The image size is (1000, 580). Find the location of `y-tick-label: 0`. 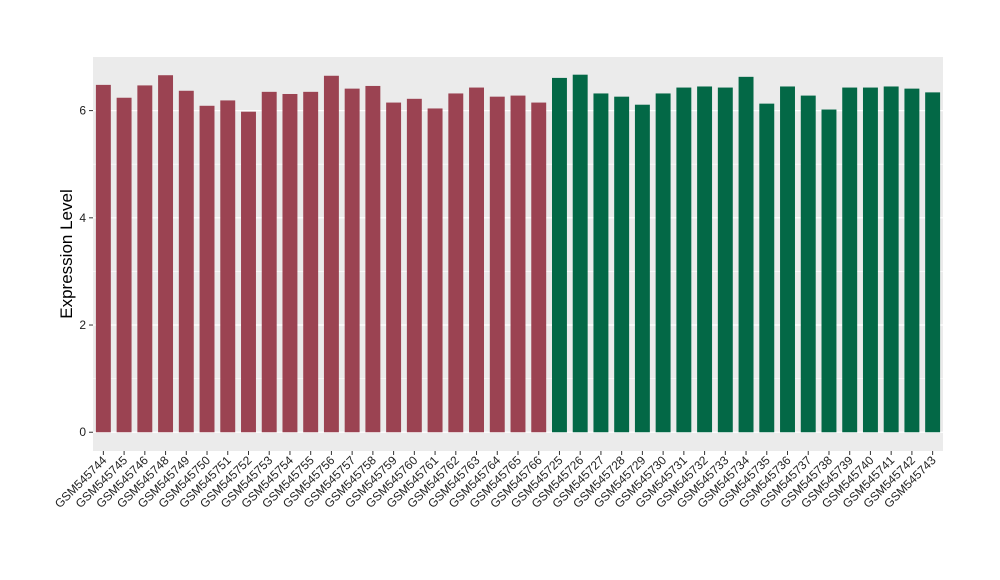

y-tick-label: 0 is located at coordinates (82, 432).